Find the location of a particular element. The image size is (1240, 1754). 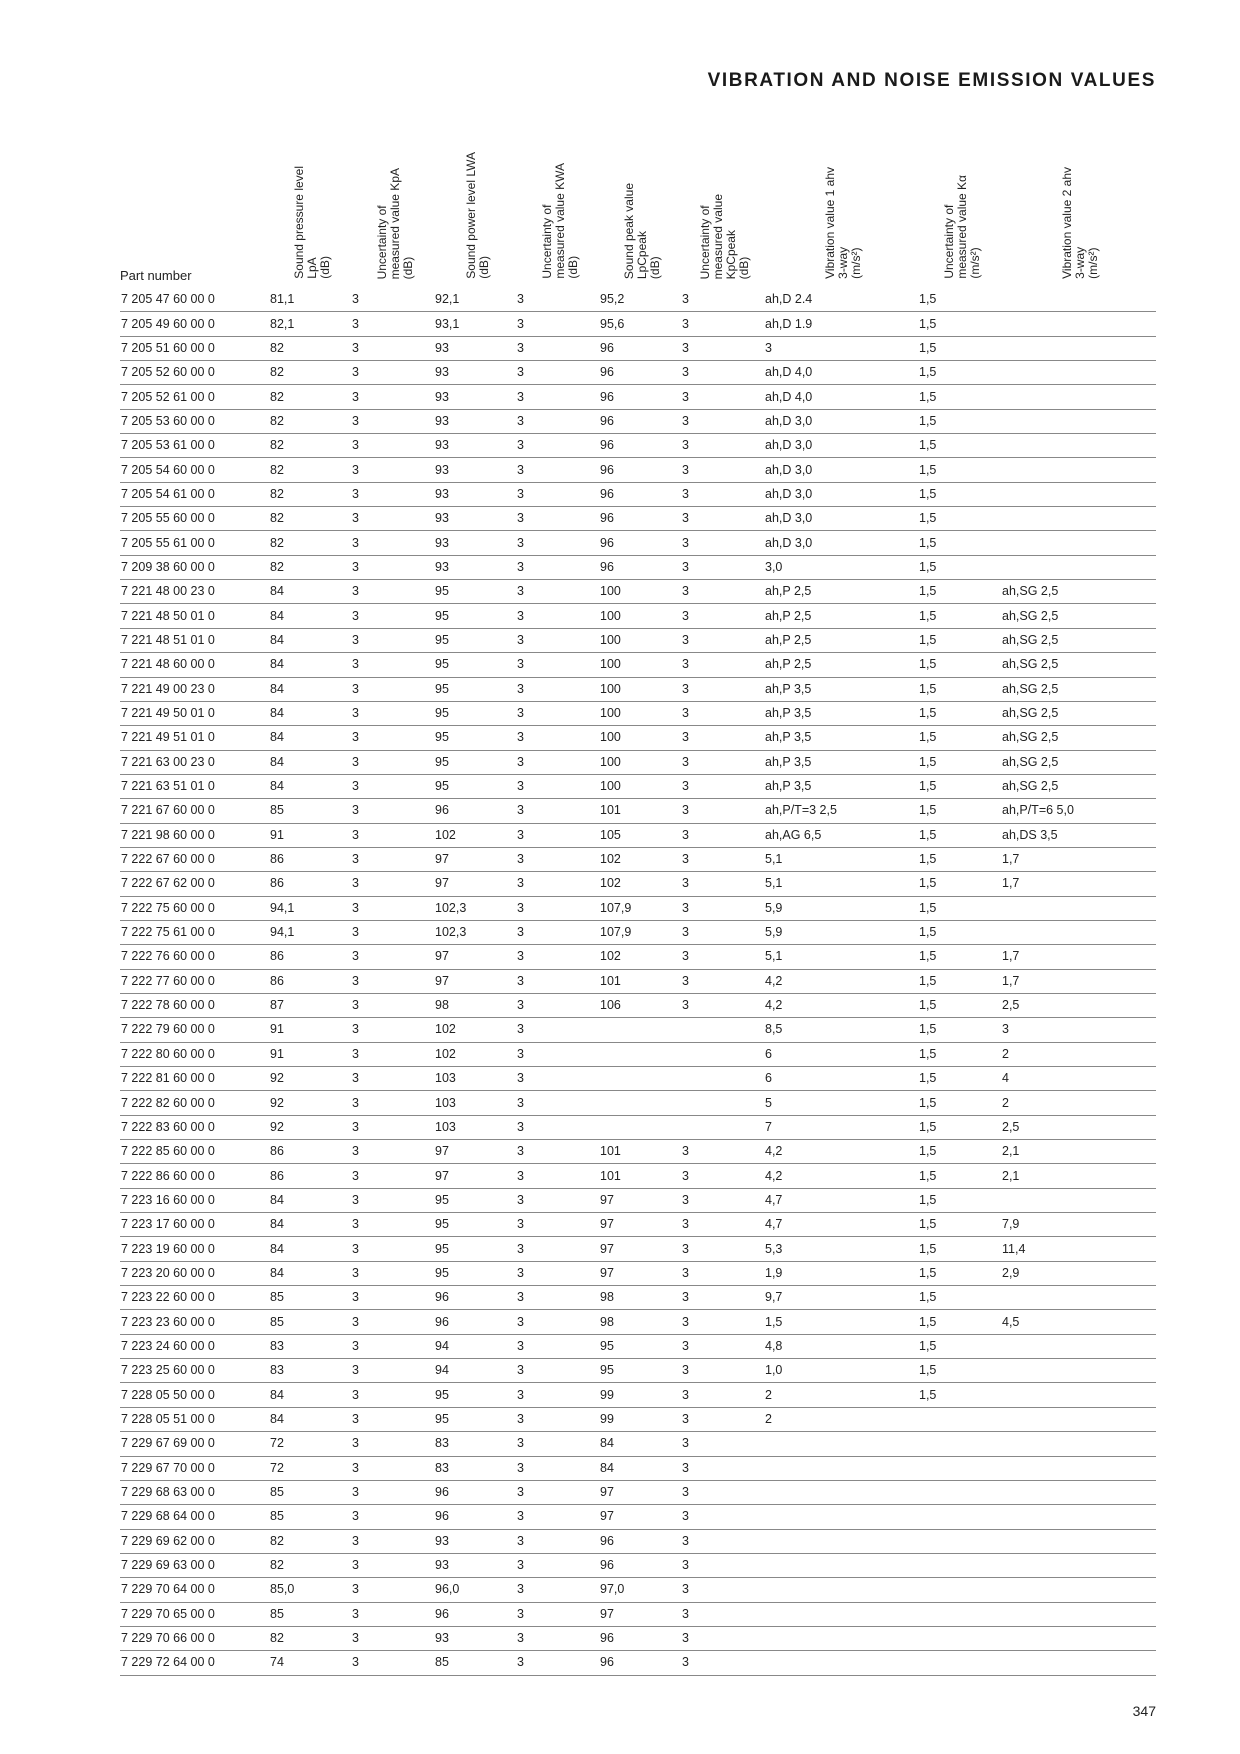

part-number-cell: 7 229 70 66 00 0 is located at coordinates (195, 1639).